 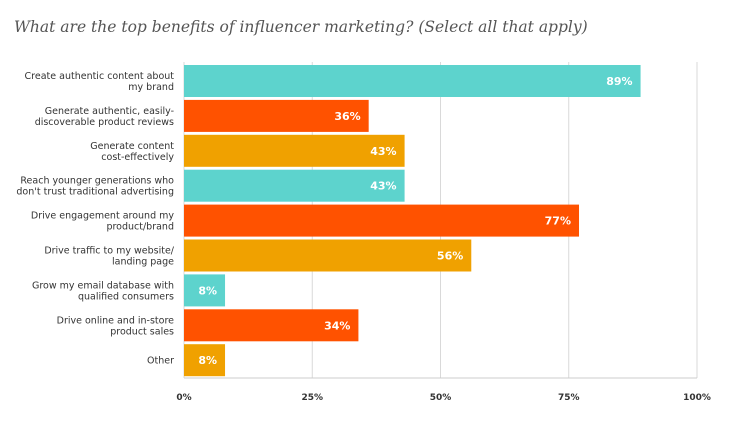 I want to click on value-label-7: 34%, so click(x=337, y=325).